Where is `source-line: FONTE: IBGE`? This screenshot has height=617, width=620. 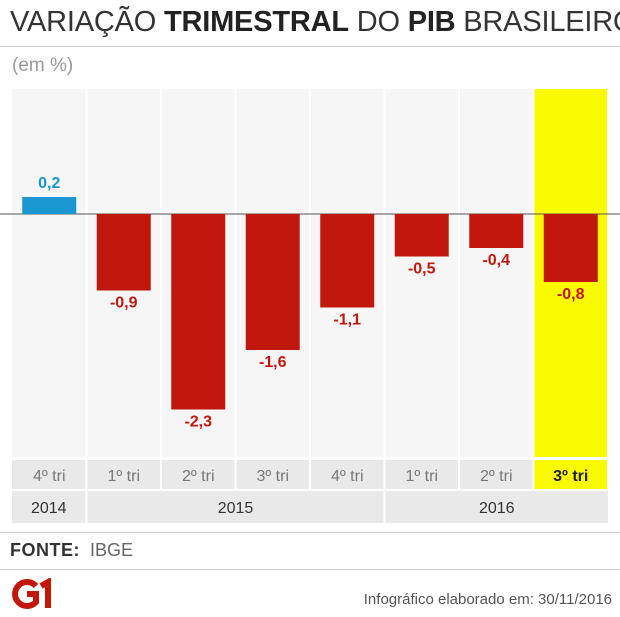
source-line: FONTE: IBGE is located at coordinates (71, 550).